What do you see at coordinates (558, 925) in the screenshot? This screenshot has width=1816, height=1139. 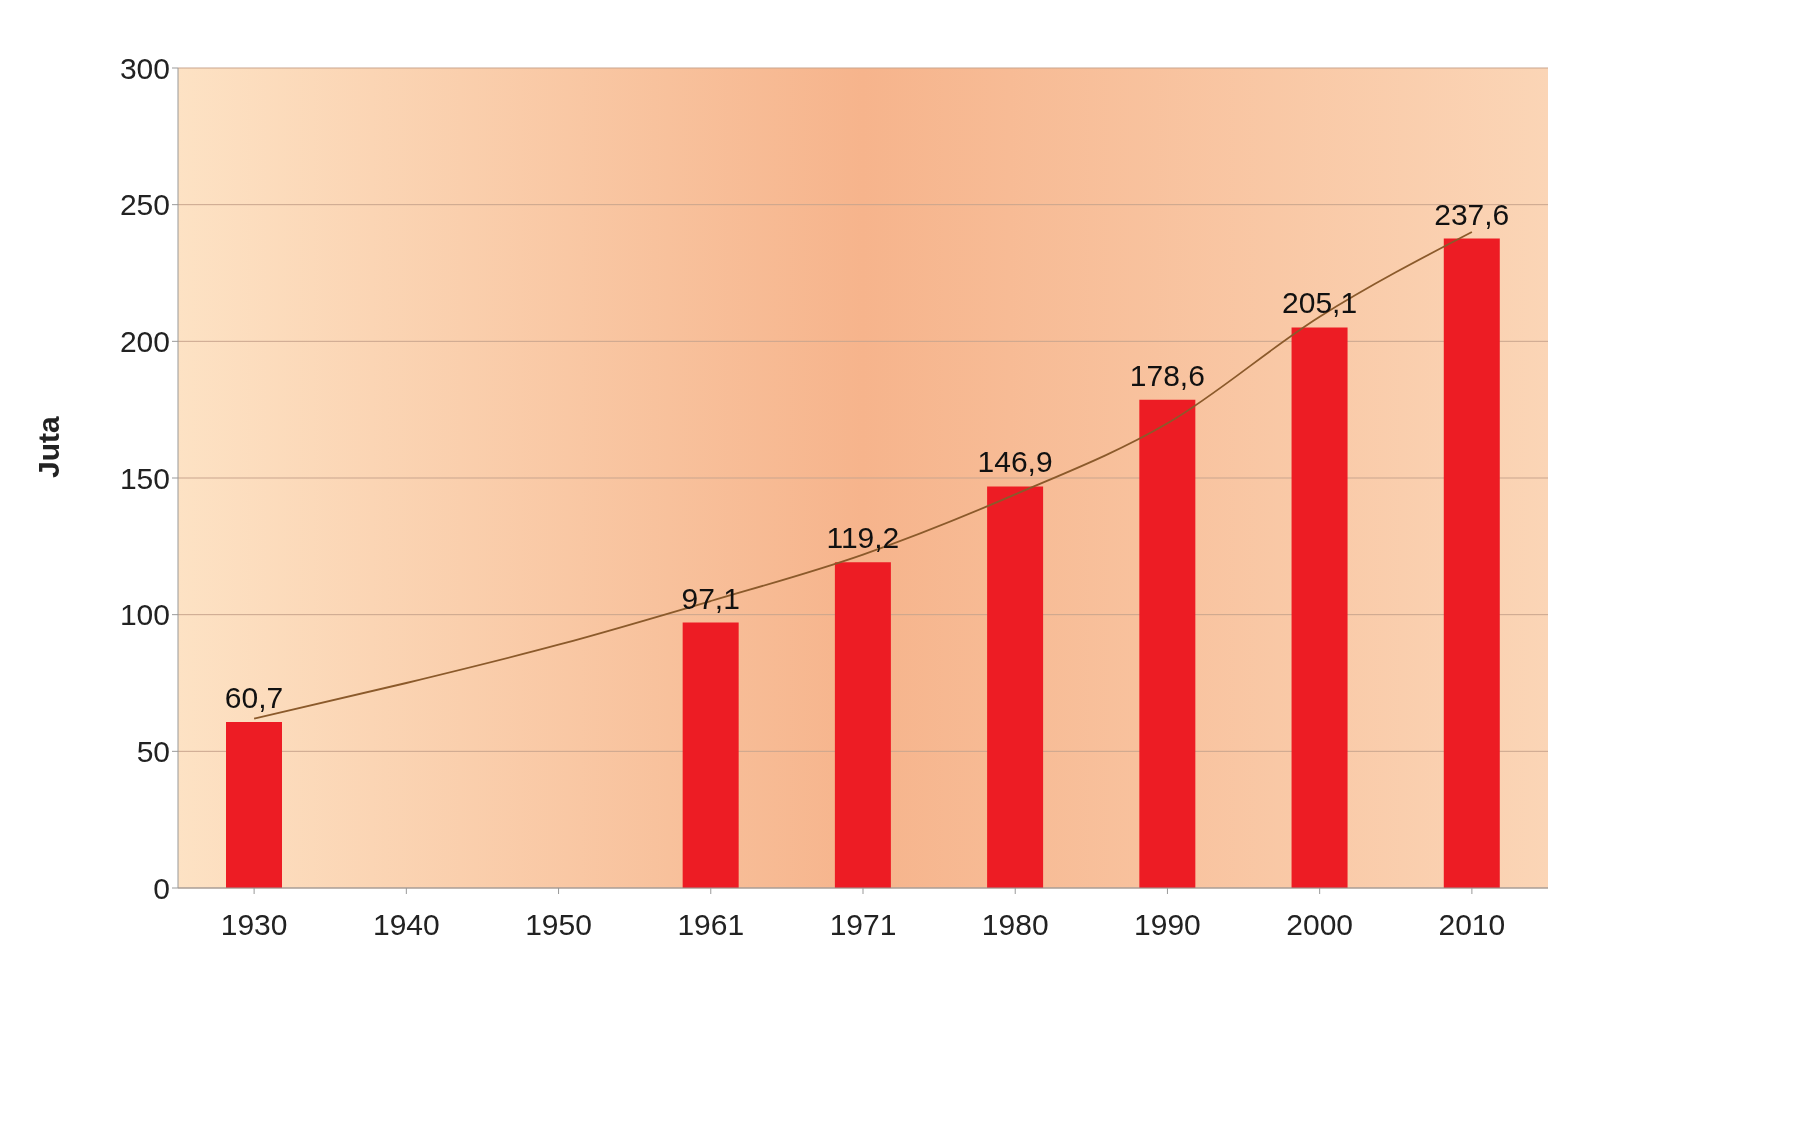 I see `x-tick-label: 1950` at bounding box center [558, 925].